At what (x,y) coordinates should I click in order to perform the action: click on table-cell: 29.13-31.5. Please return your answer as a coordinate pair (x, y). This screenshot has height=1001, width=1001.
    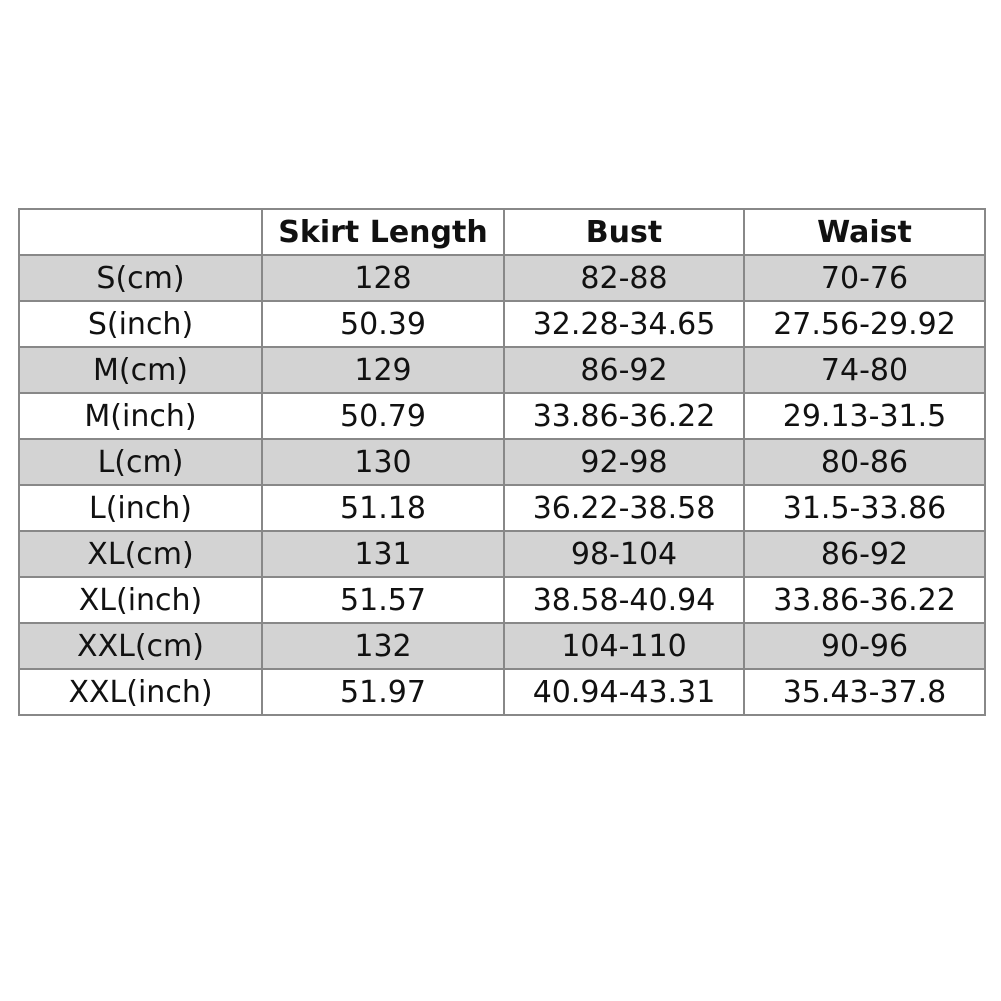
    Looking at the image, I should click on (864, 416).